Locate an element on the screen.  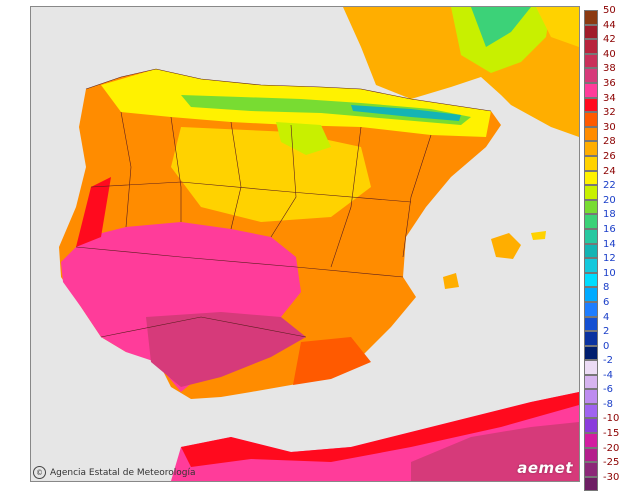
legend-warm-label: 2 is located at coordinates (606, 332).